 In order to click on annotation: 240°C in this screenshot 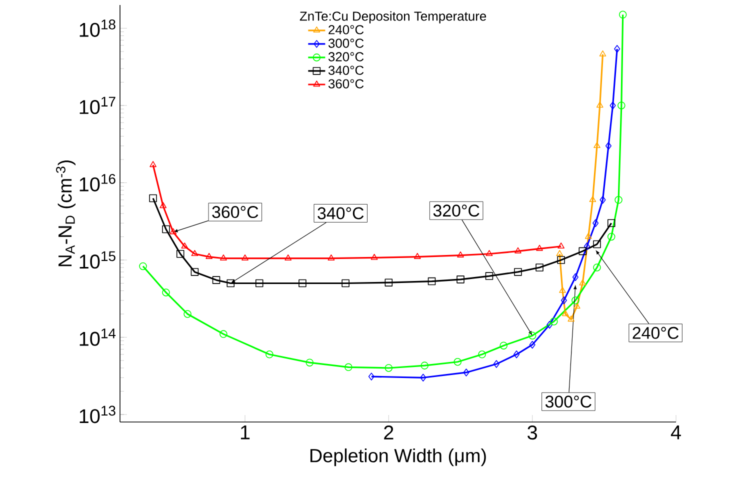, I will do `click(655, 332)`.